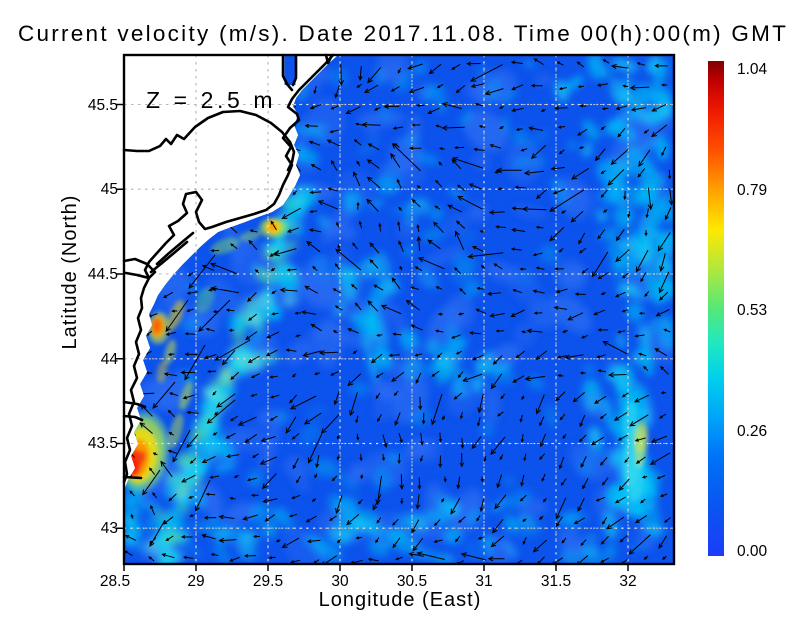  I want to click on svg-text: 1.04, so click(752, 69).